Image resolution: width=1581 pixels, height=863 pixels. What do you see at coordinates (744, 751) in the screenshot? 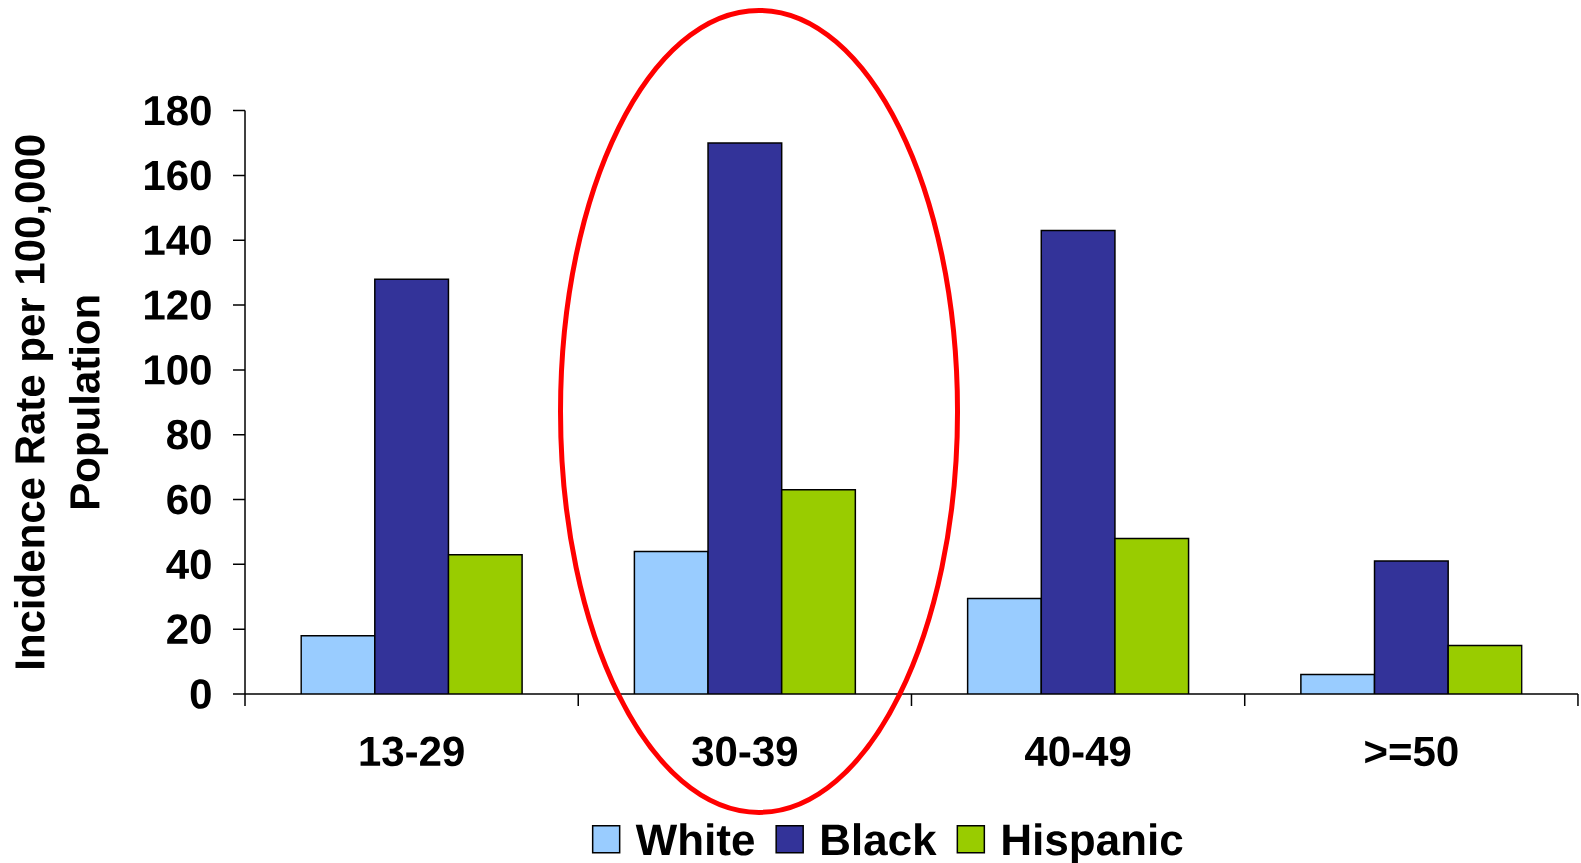
I see `x-tick-label: 30-39` at bounding box center [744, 751].